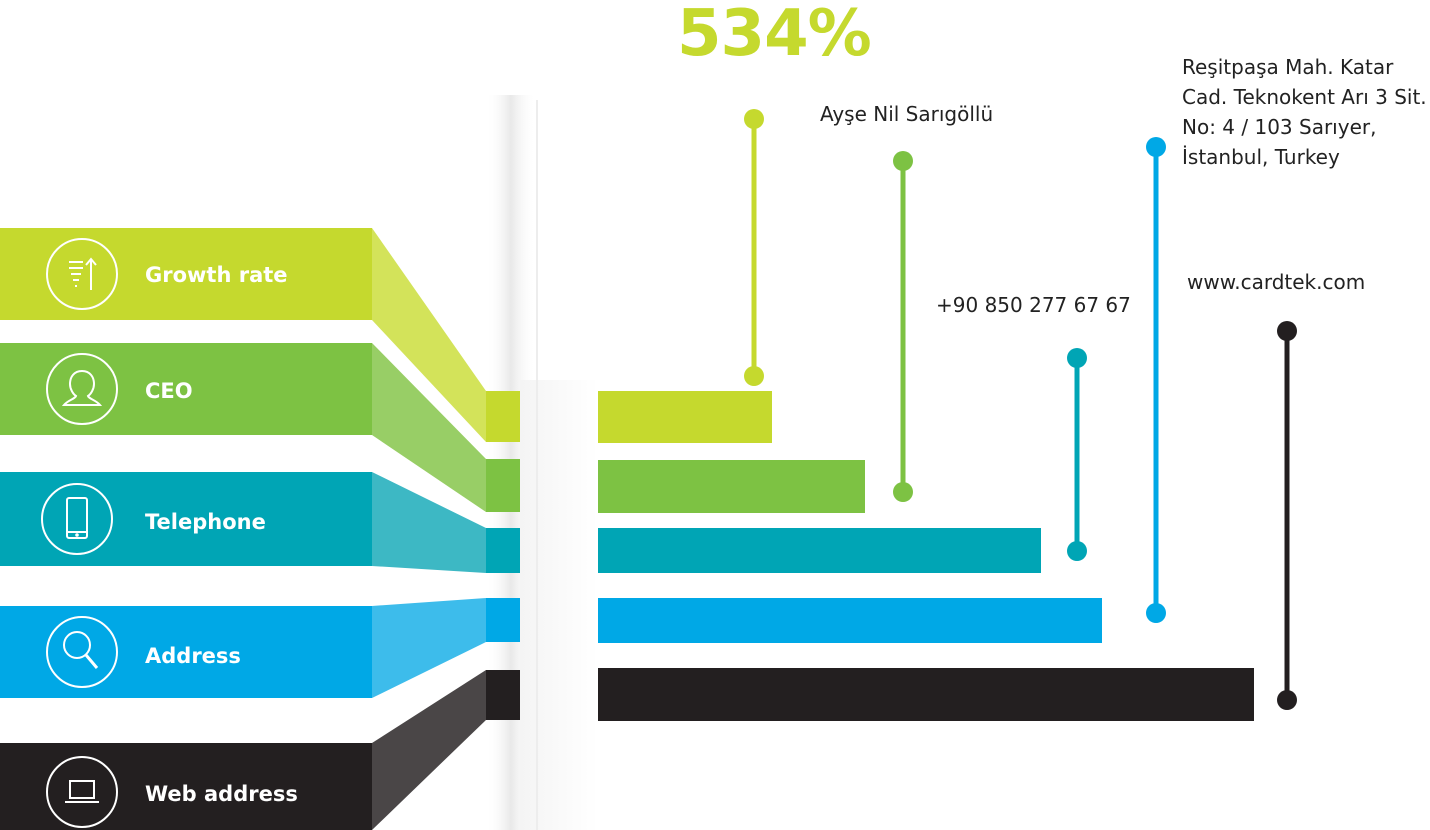 The height and width of the screenshot is (830, 1430). I want to click on connector-ceo, so click(903, 326).